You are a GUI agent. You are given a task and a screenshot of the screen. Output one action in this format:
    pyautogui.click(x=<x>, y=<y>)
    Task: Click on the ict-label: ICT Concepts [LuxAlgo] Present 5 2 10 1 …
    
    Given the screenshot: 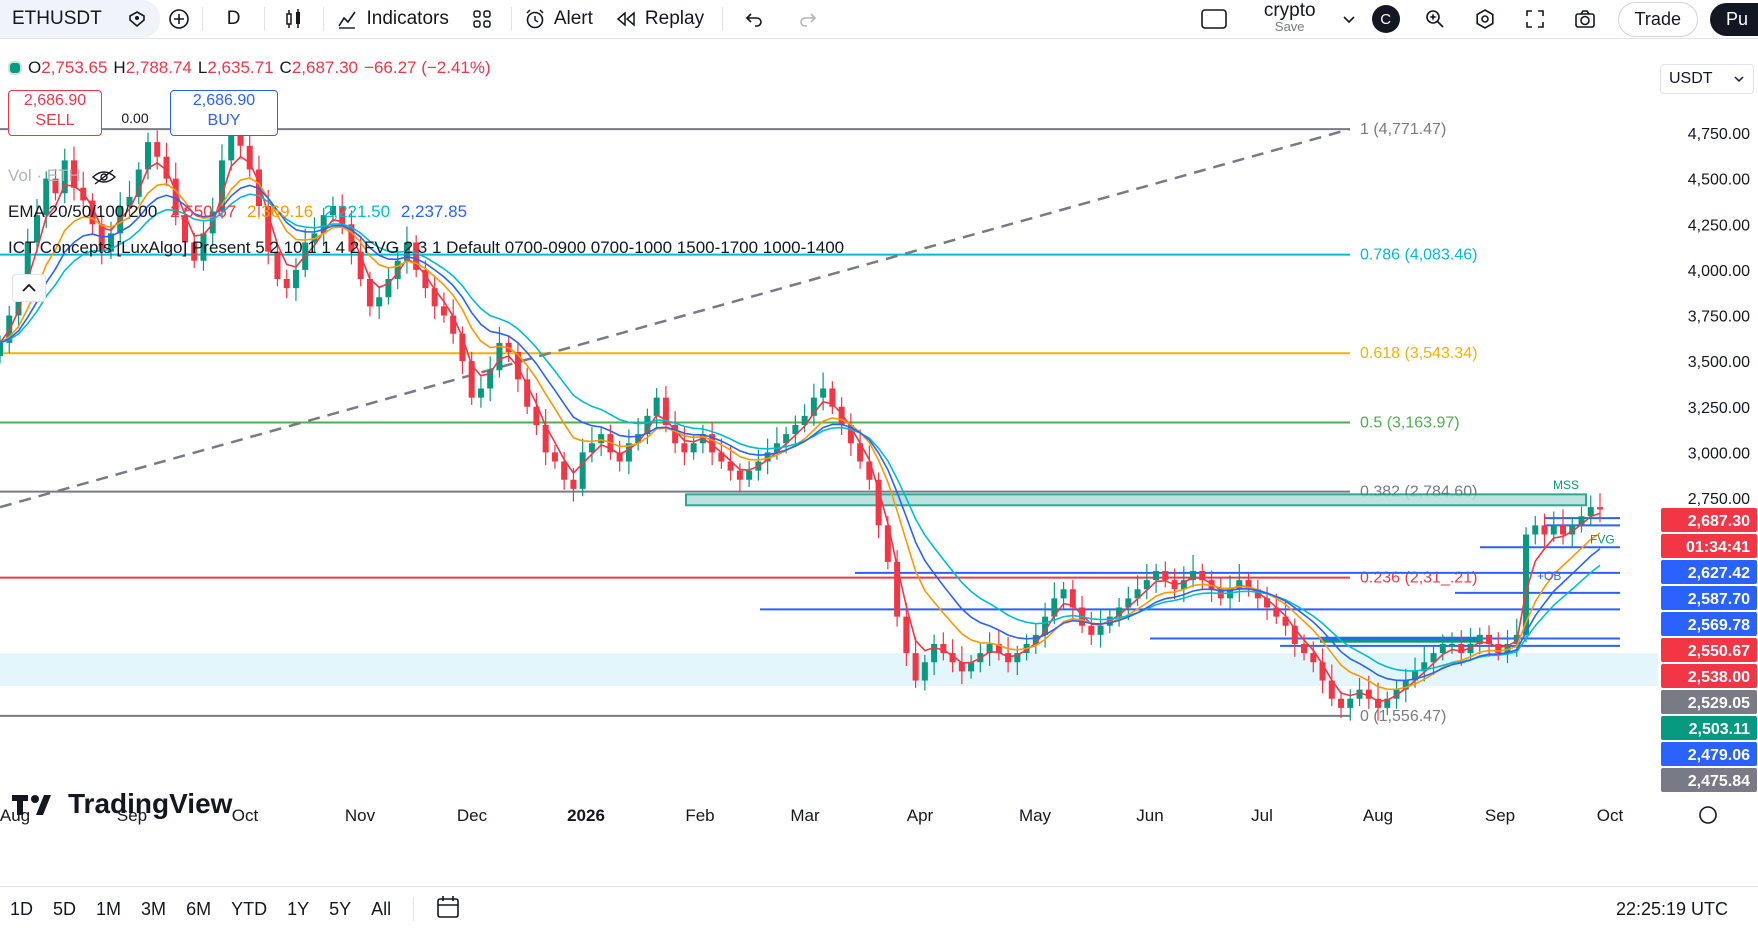 What is the action you would take?
    pyautogui.click(x=426, y=247)
    